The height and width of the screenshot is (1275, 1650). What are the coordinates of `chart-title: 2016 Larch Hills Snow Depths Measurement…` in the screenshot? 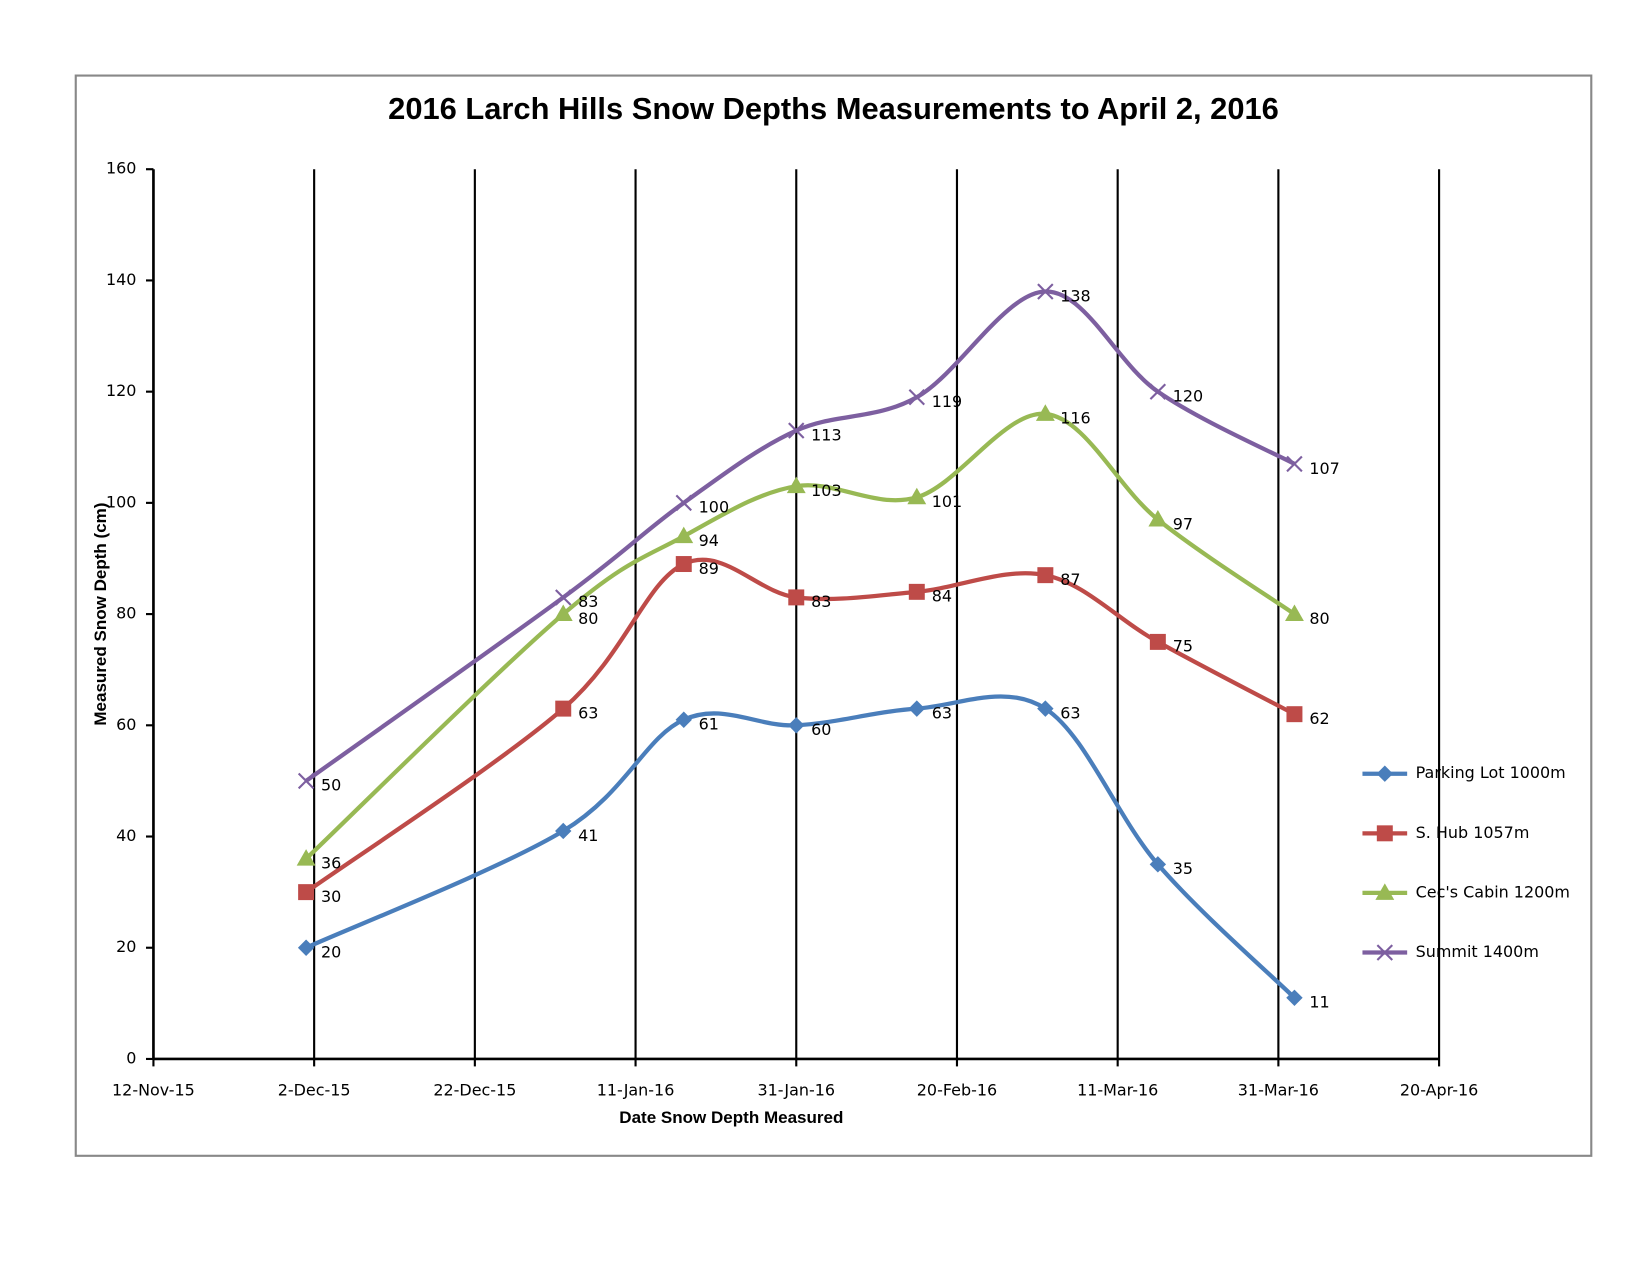 It's located at (833, 108).